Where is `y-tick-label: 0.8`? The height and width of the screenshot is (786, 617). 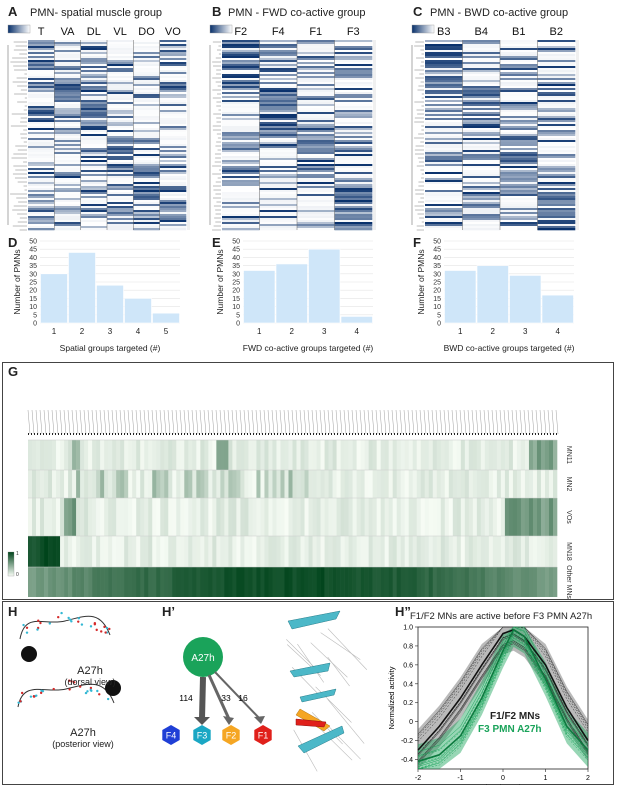 y-tick-label: 0.8 is located at coordinates (408, 646).